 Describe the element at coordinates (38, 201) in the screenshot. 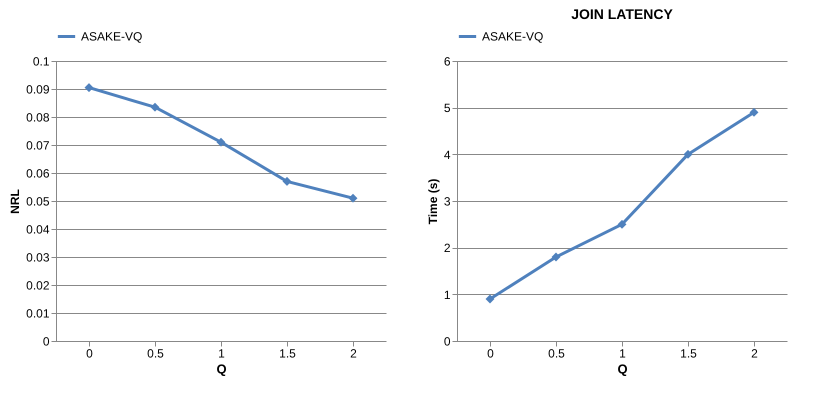

I see `y-tick-label: 0.05` at that location.